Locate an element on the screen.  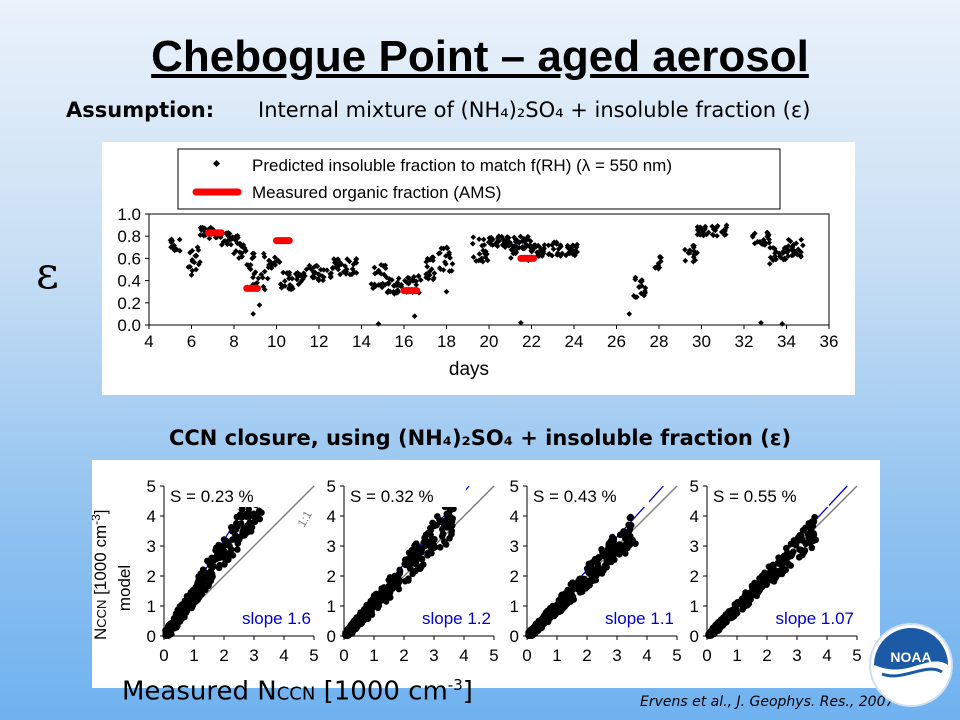
measured-xlabel-sub: CCN is located at coordinates (296, 694).